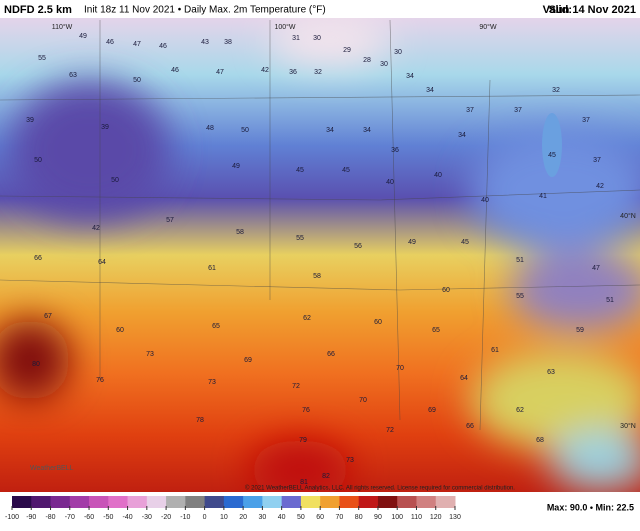 The height and width of the screenshot is (531, 640). What do you see at coordinates (42, 58) in the screenshot?
I see `temperature-value: 55` at bounding box center [42, 58].